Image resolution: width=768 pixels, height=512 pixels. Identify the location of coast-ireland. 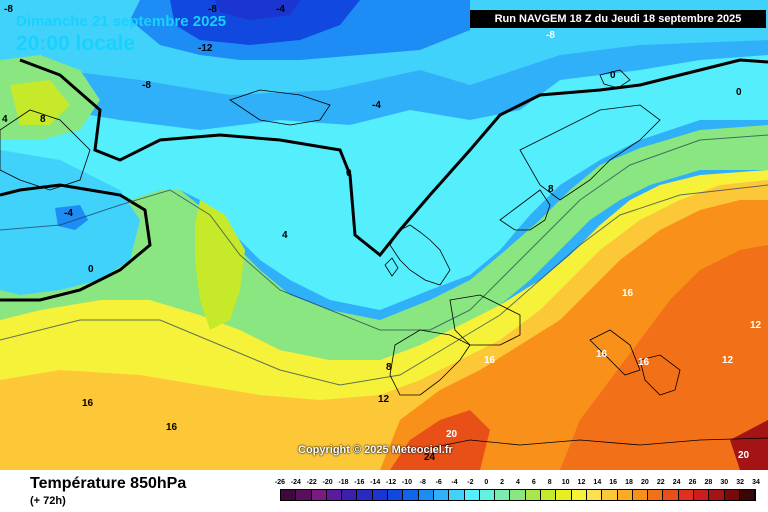
(391, 267).